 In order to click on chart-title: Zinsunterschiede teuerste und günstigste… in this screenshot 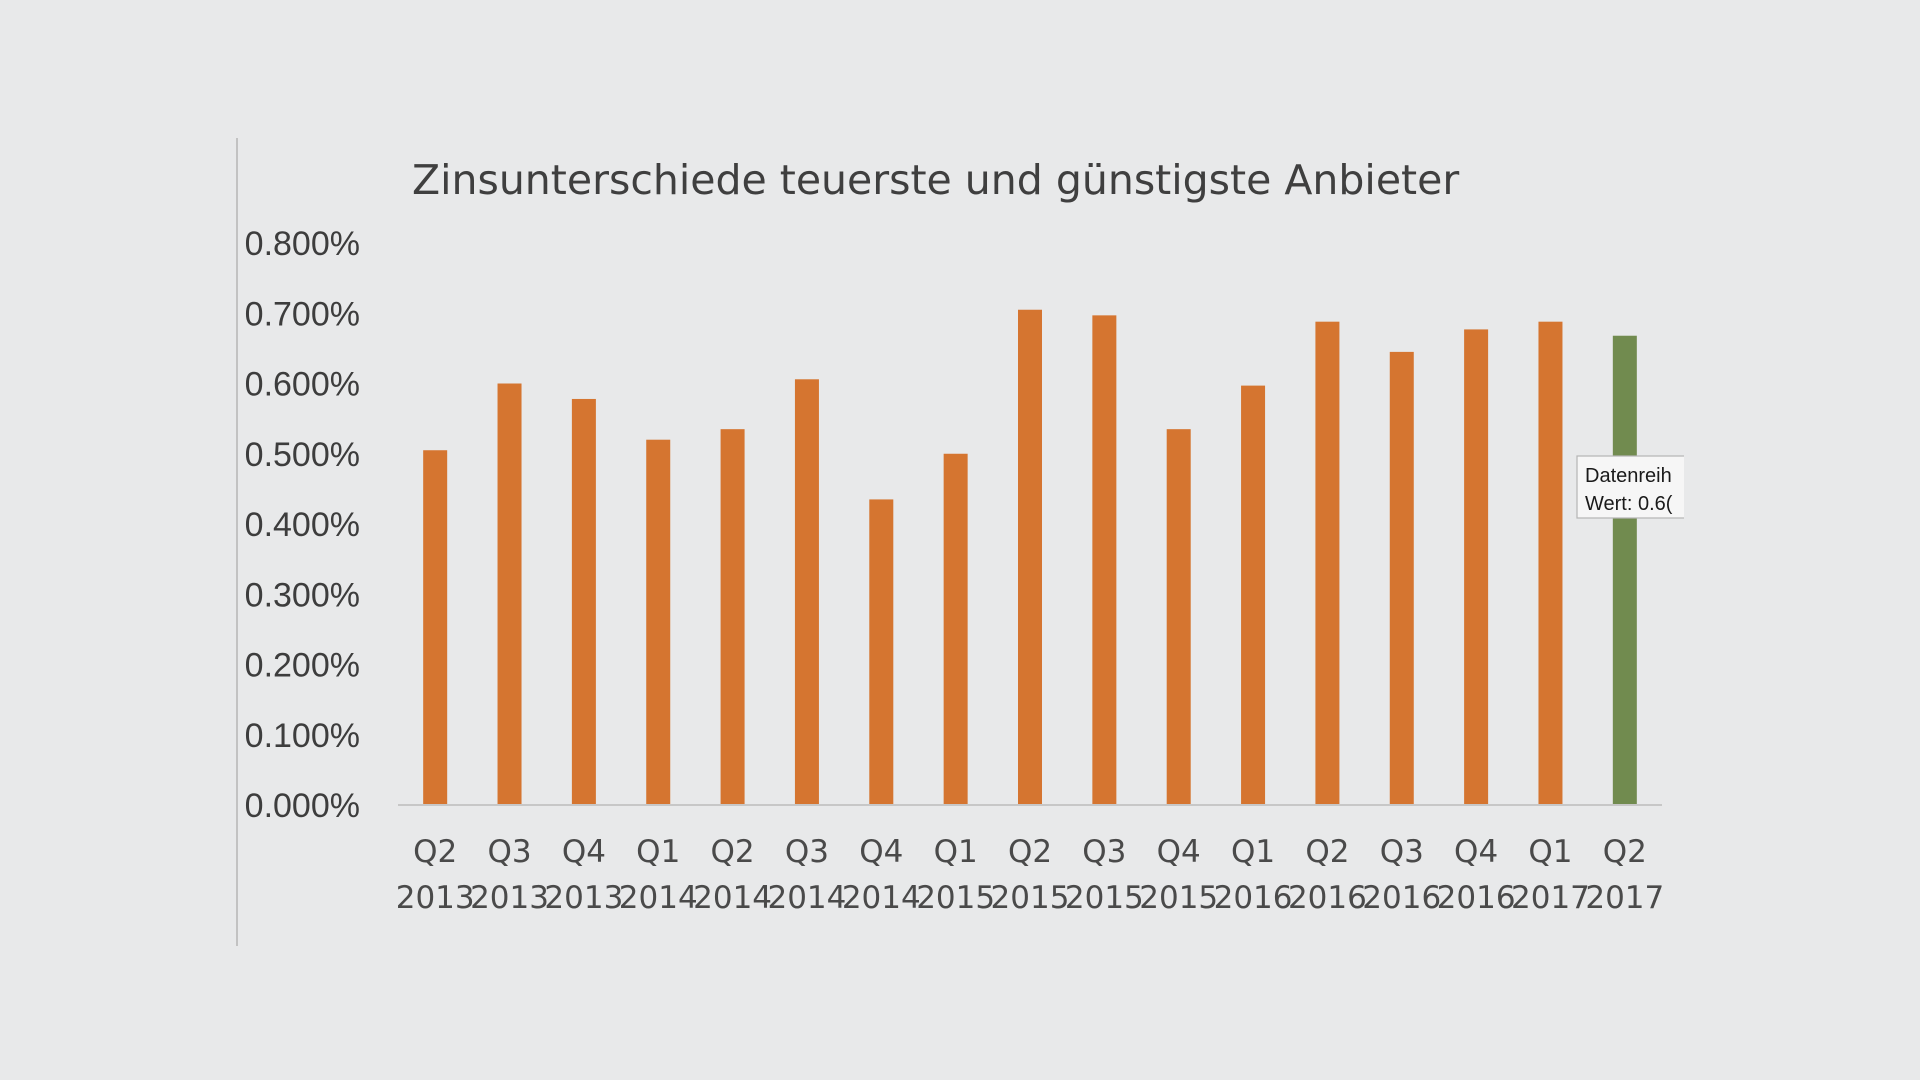, I will do `click(935, 180)`.